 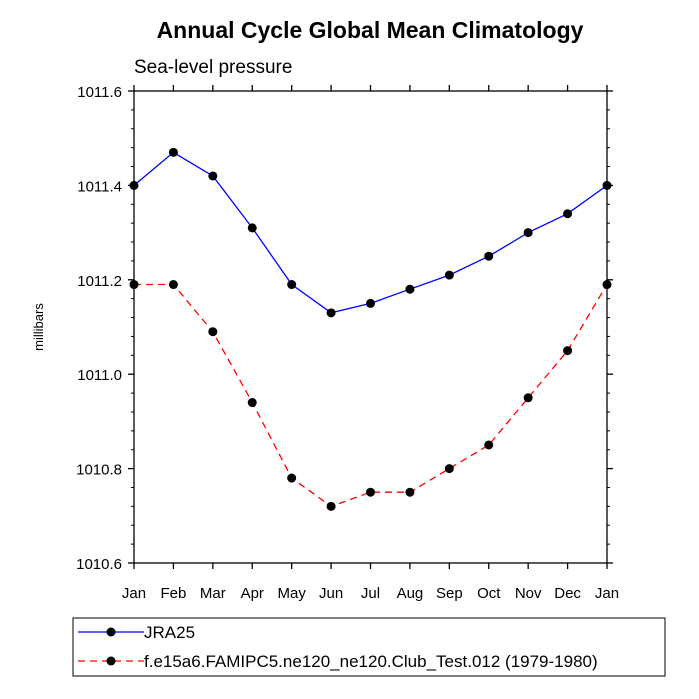 What do you see at coordinates (331, 593) in the screenshot?
I see `x-tick-label: Jun` at bounding box center [331, 593].